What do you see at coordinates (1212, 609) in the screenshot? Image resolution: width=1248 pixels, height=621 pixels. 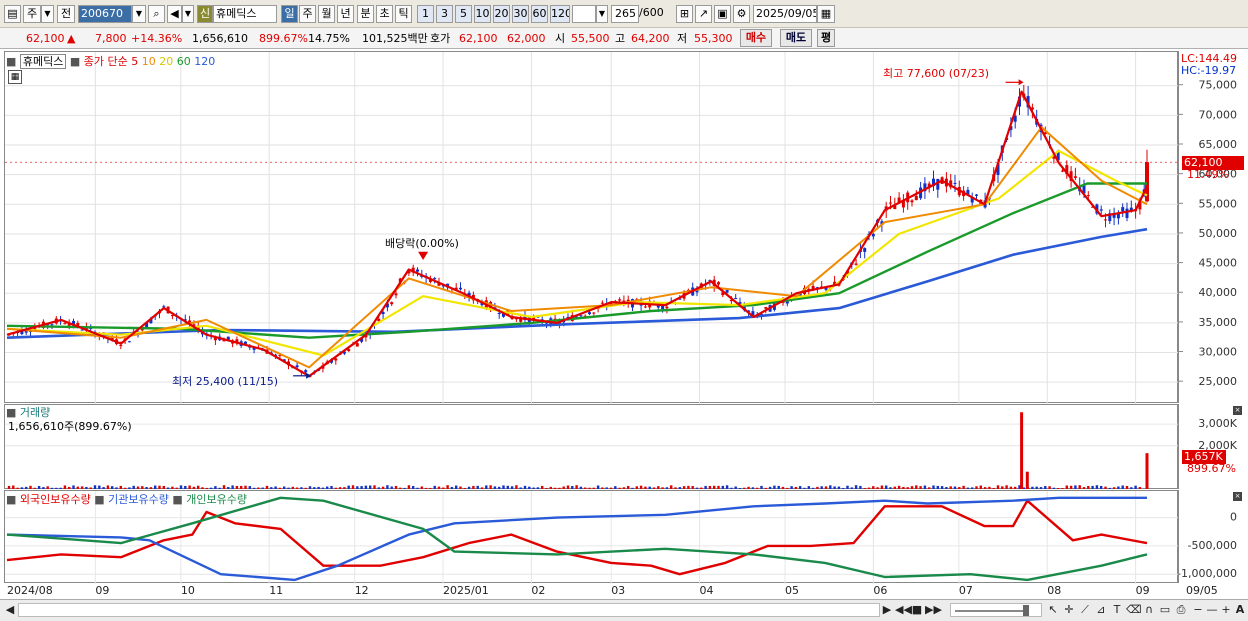 I see `dash-icon: —` at bounding box center [1212, 609].